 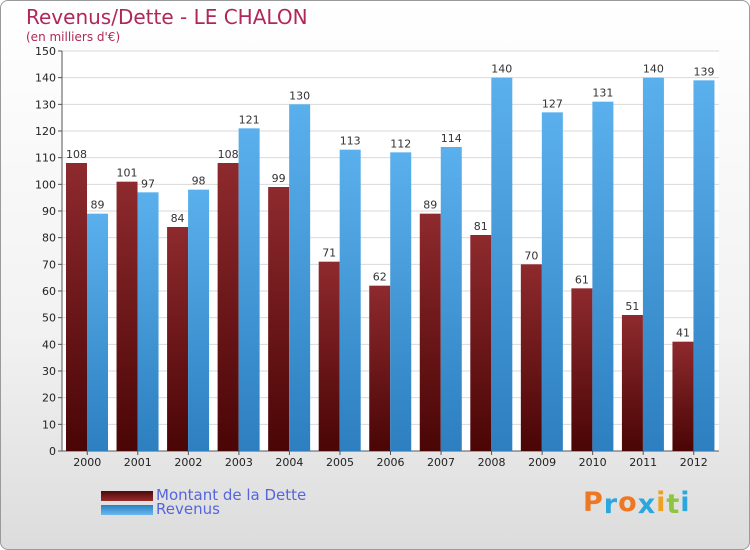 What do you see at coordinates (391, 462) in the screenshot?
I see `x-tick-label: 2006` at bounding box center [391, 462].